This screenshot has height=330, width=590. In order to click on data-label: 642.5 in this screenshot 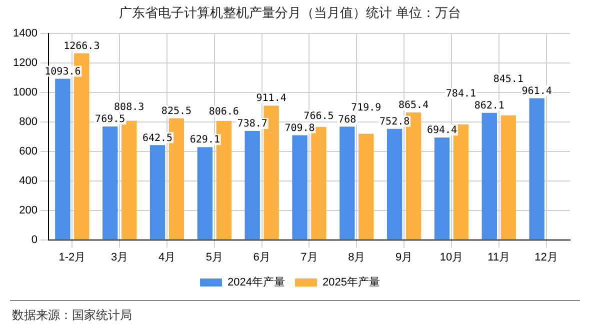, I will do `click(157, 138)`.